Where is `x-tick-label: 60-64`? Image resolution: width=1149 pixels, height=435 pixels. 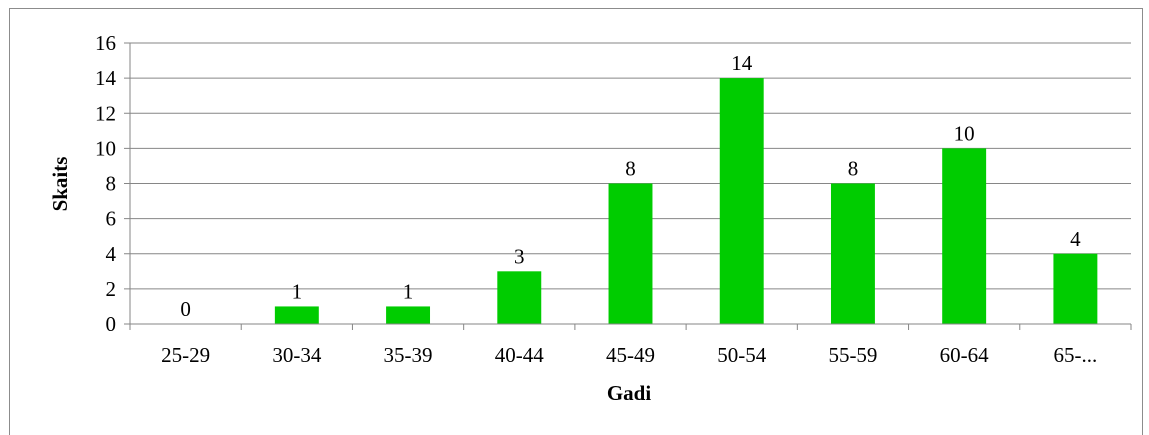
x-tick-label: 60-64 is located at coordinates (964, 355).